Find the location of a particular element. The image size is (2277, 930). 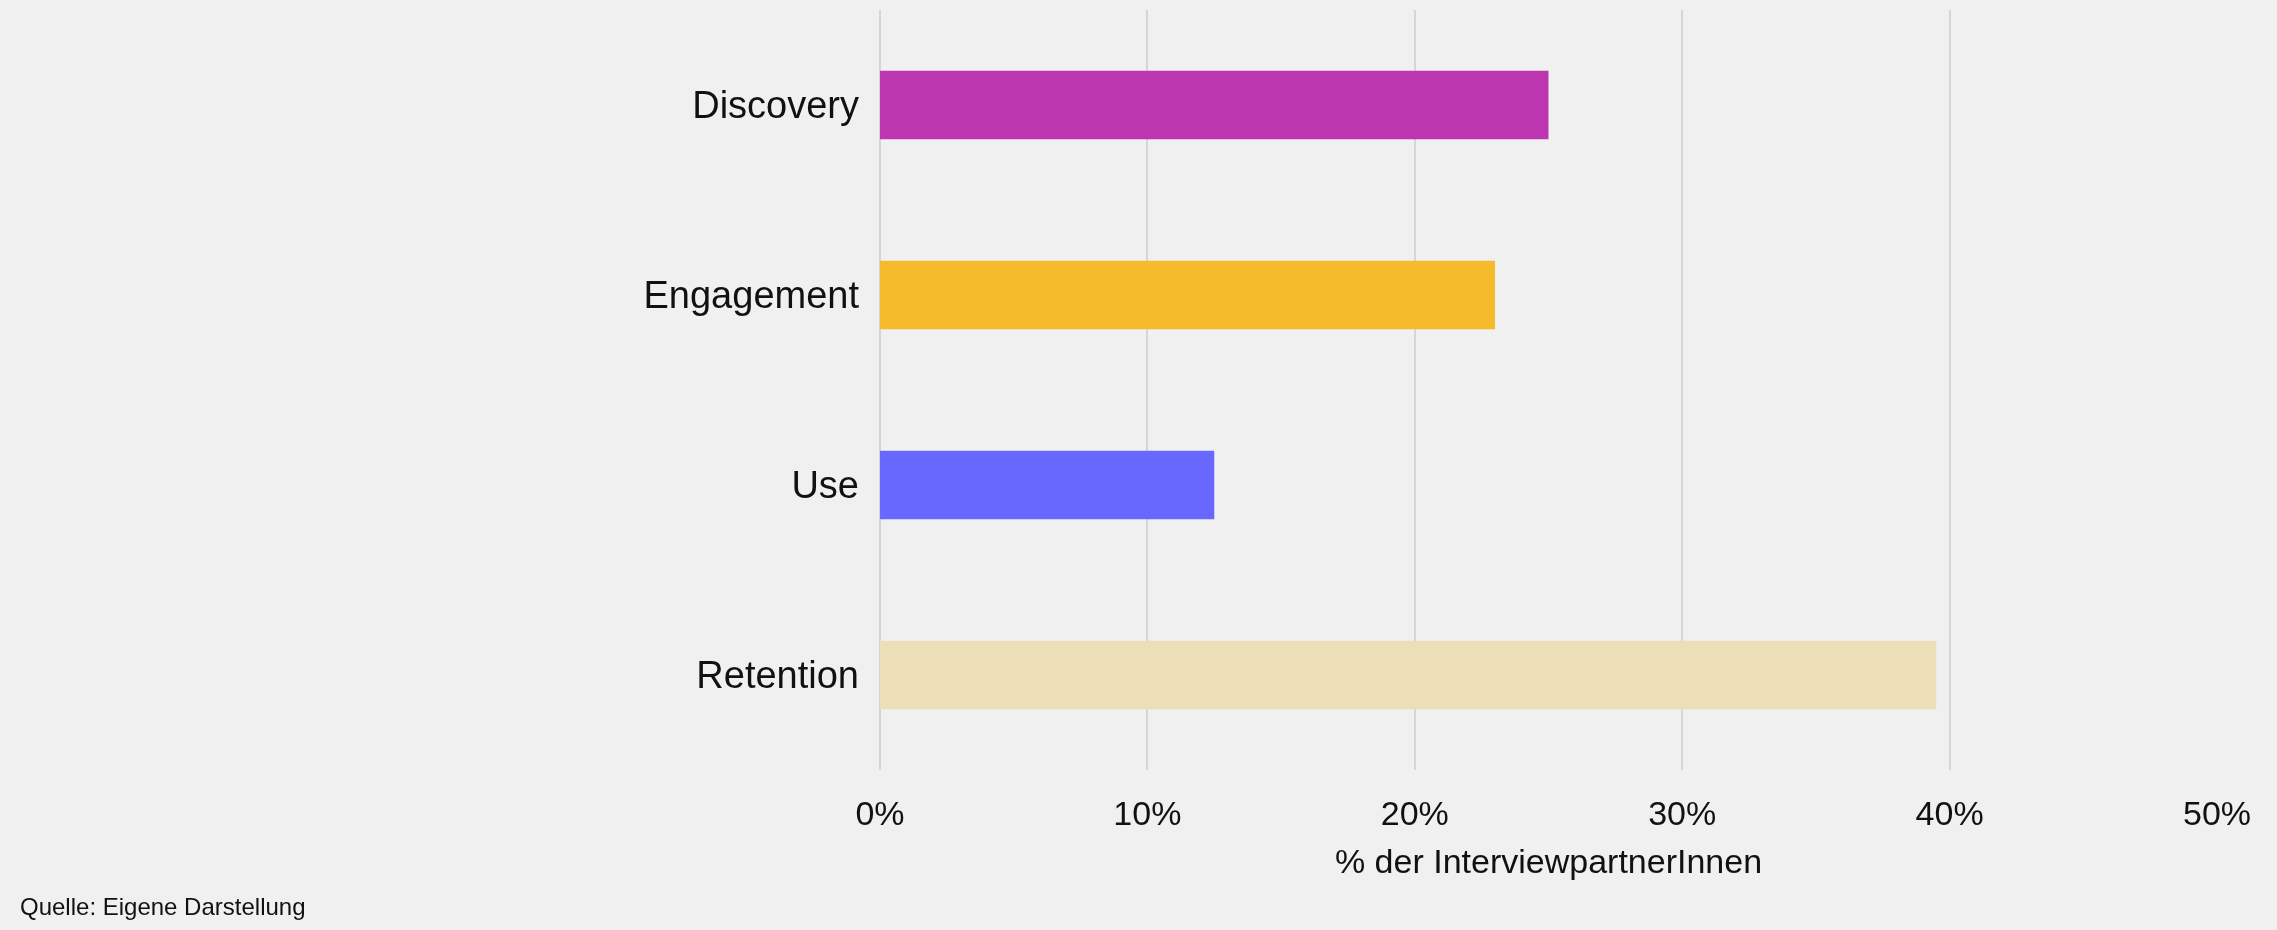

y-tick-label: Use is located at coordinates (825, 485).